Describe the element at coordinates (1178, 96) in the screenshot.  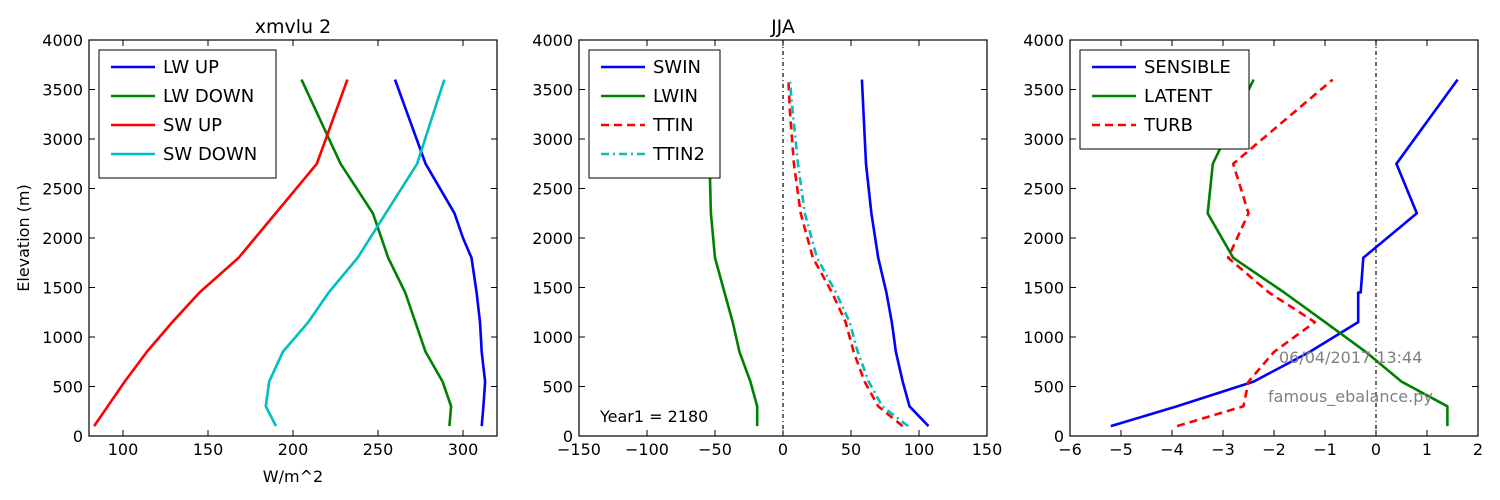
I see `legend-entry-label: LATENT` at that location.